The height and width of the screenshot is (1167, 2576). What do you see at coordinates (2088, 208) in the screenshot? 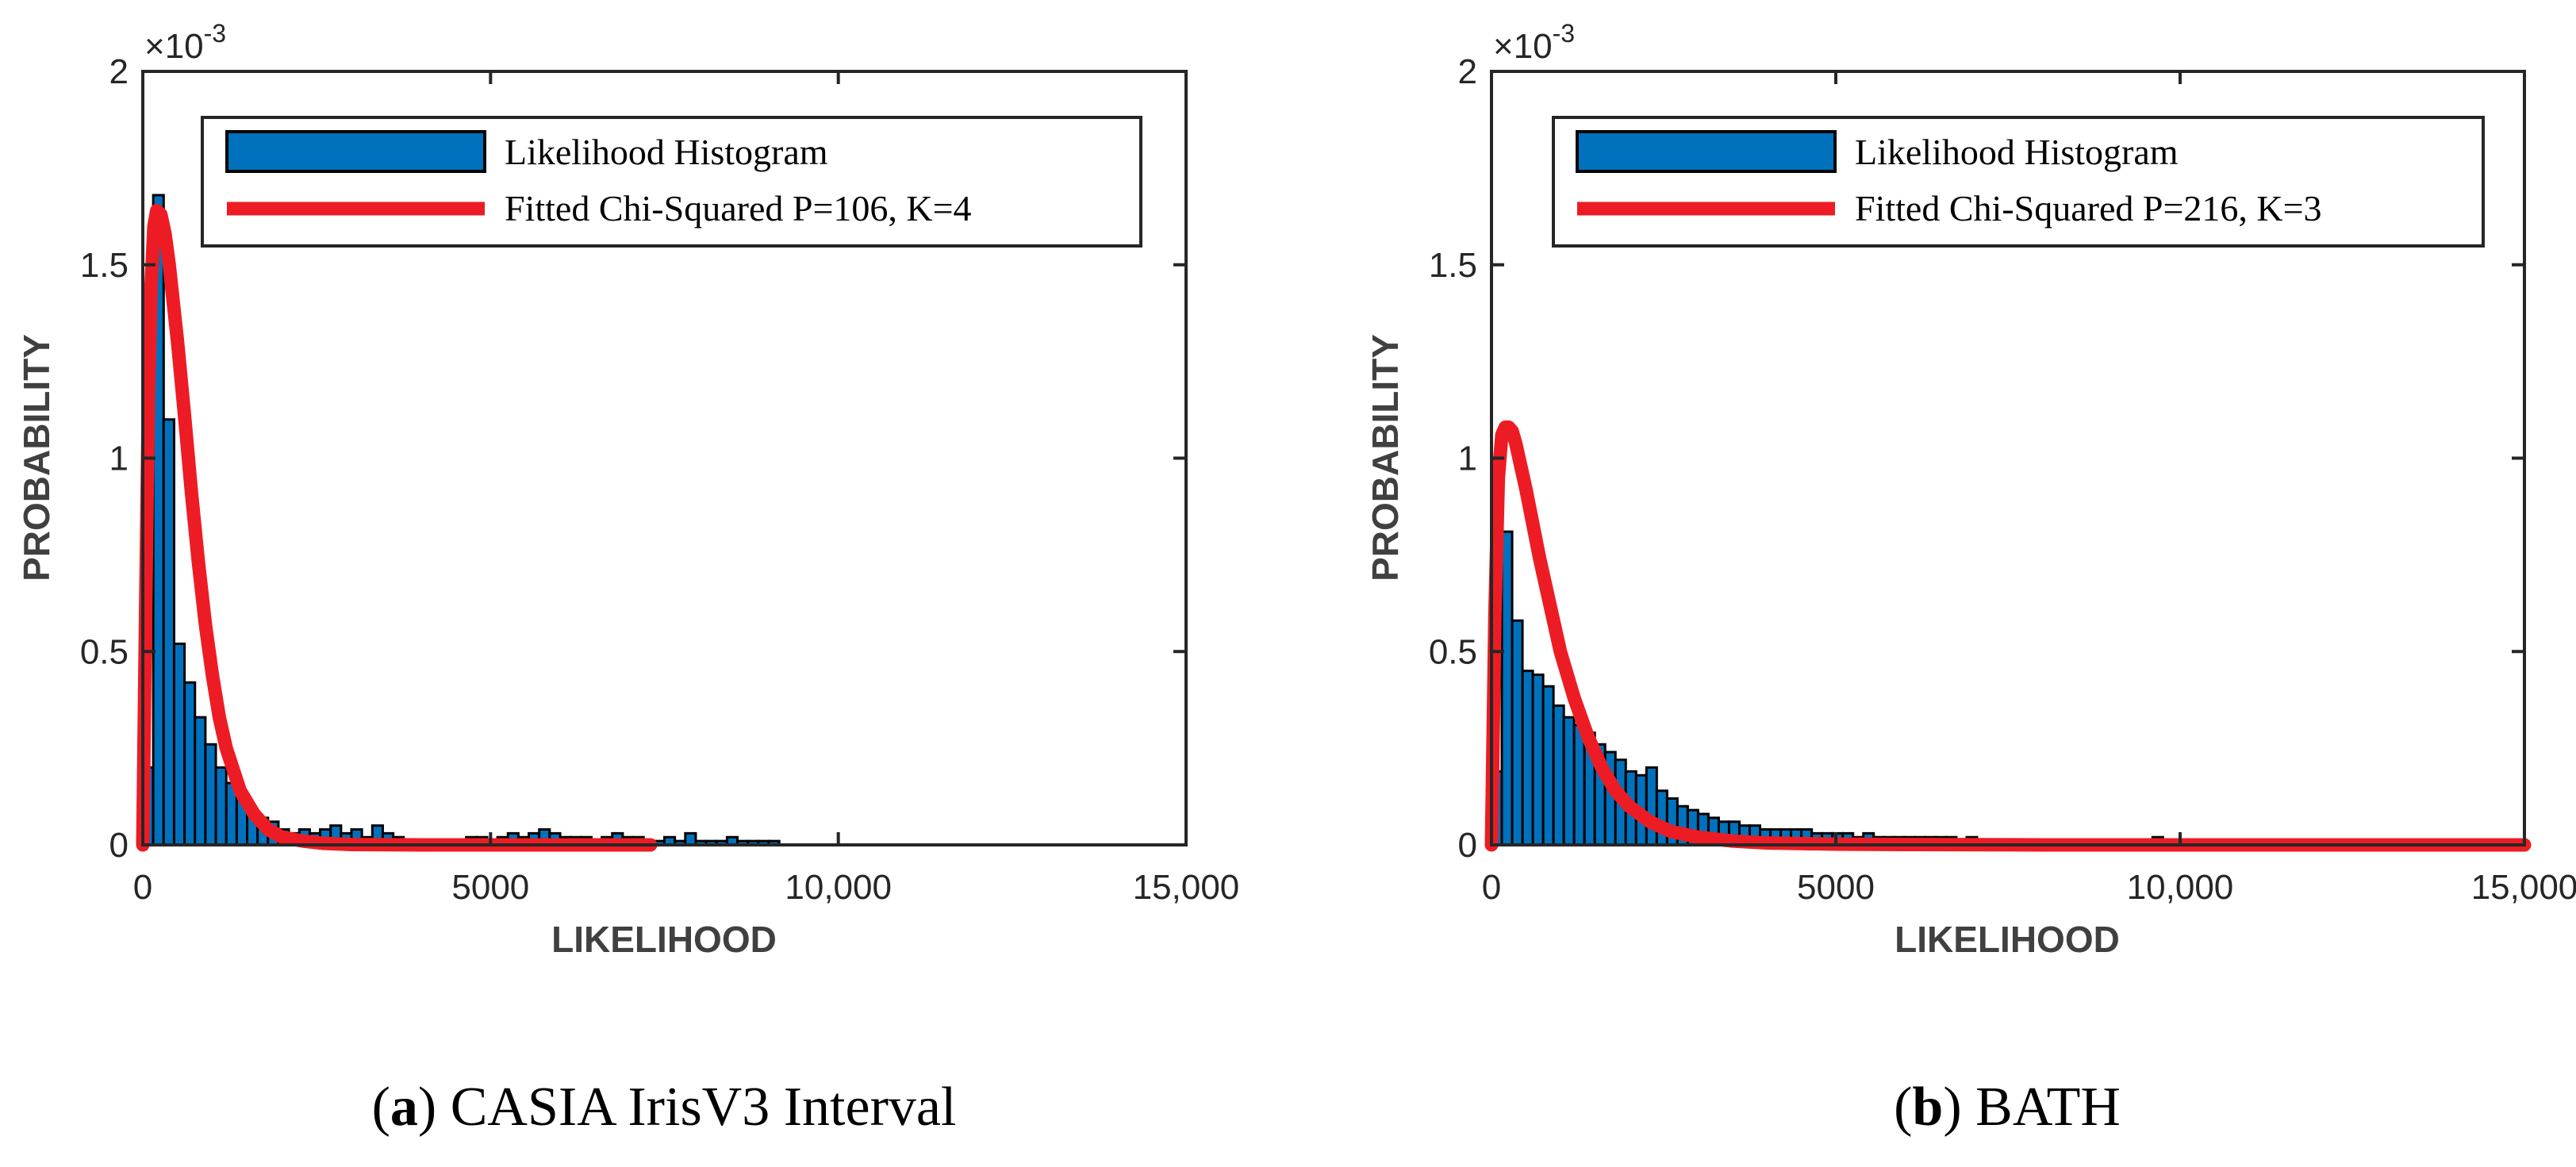
I see `legend-label-curve: Fitted Chi-Squared P=216, K=3` at bounding box center [2088, 208].